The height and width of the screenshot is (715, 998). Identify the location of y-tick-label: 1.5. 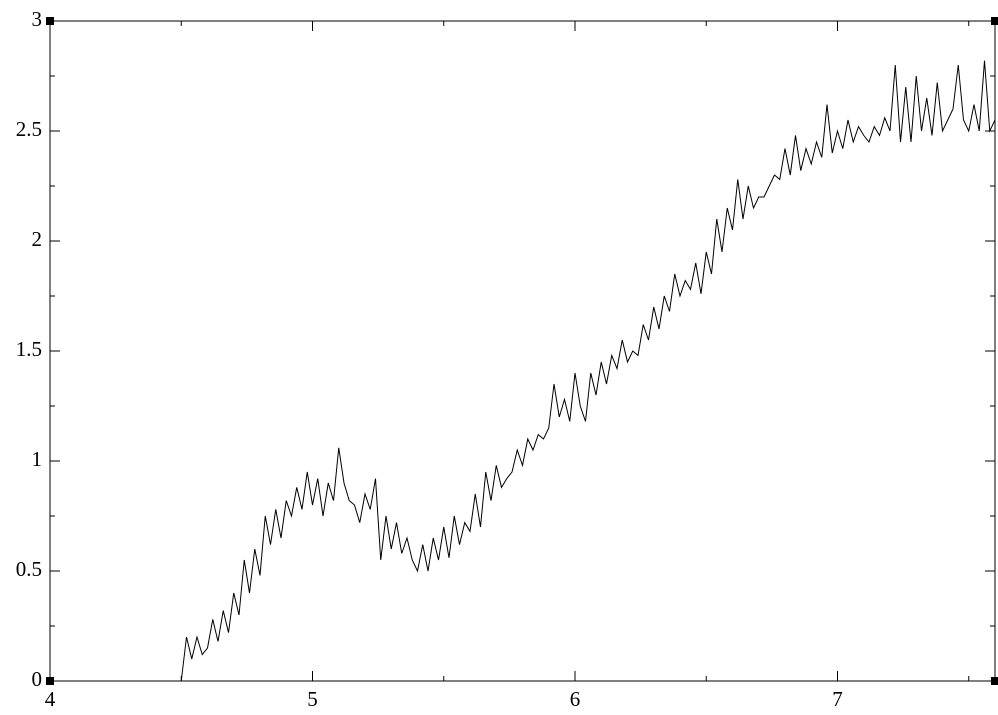
(29, 349).